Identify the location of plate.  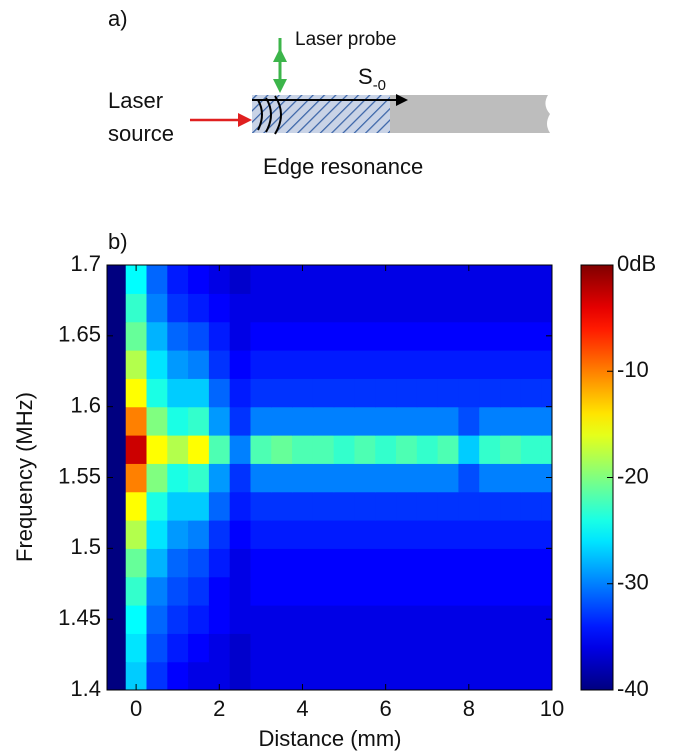
(470, 114).